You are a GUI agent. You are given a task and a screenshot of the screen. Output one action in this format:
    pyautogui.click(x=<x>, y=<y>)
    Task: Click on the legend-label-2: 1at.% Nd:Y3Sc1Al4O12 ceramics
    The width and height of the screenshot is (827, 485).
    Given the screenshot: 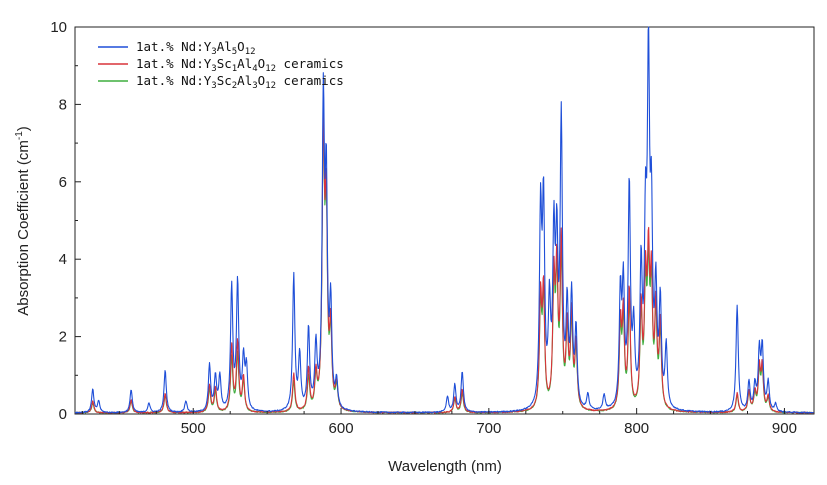 What is the action you would take?
    pyautogui.click(x=240, y=65)
    